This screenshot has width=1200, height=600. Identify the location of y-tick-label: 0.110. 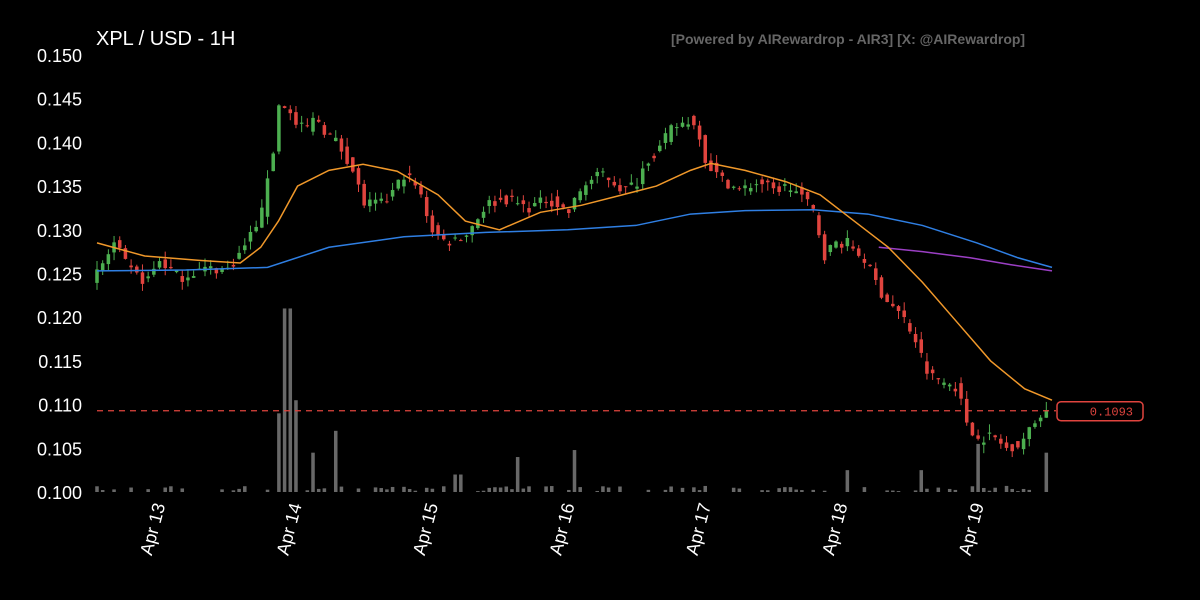
(60, 406).